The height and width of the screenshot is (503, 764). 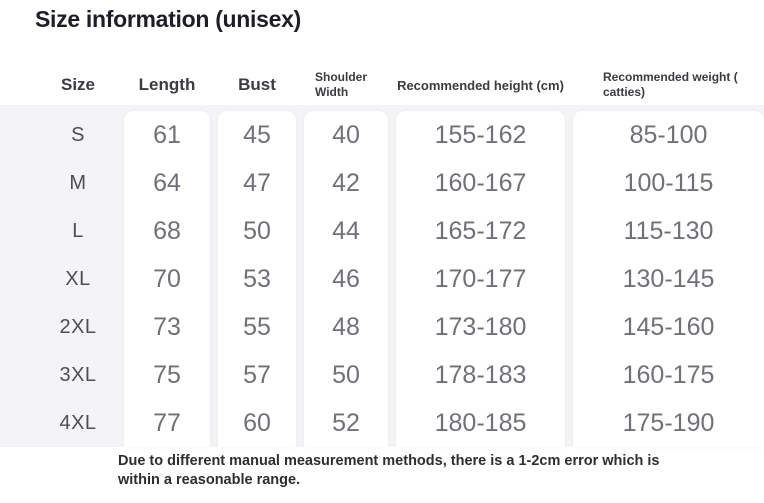 What do you see at coordinates (167, 134) in the screenshot?
I see `table-cell: 61` at bounding box center [167, 134].